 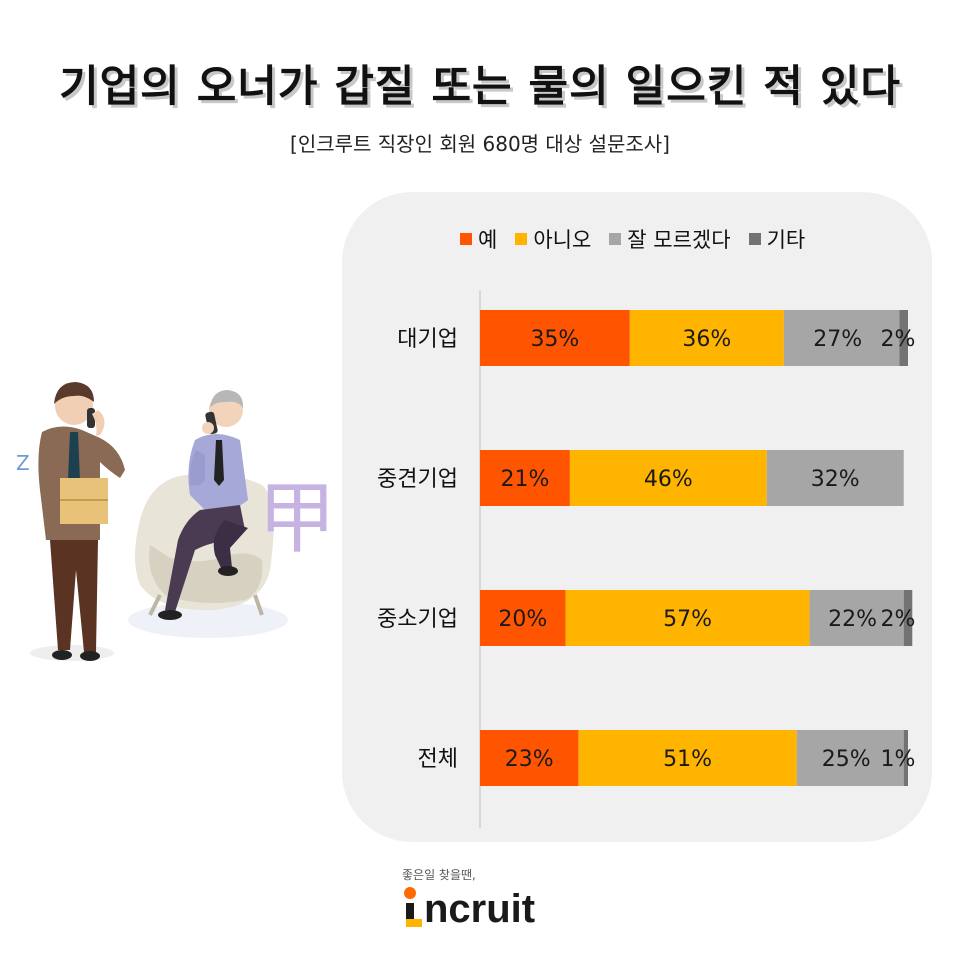 I want to click on legend-label-dontknow: 잘 모르겠다, so click(x=679, y=240).